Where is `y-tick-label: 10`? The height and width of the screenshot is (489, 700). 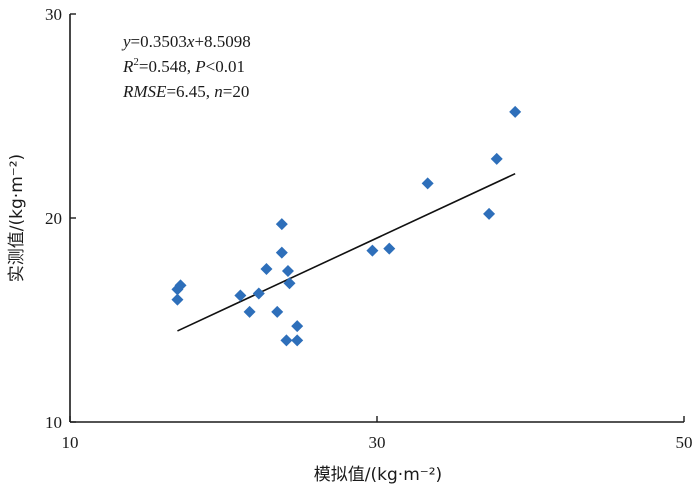 y-tick-label: 10 is located at coordinates (53, 422).